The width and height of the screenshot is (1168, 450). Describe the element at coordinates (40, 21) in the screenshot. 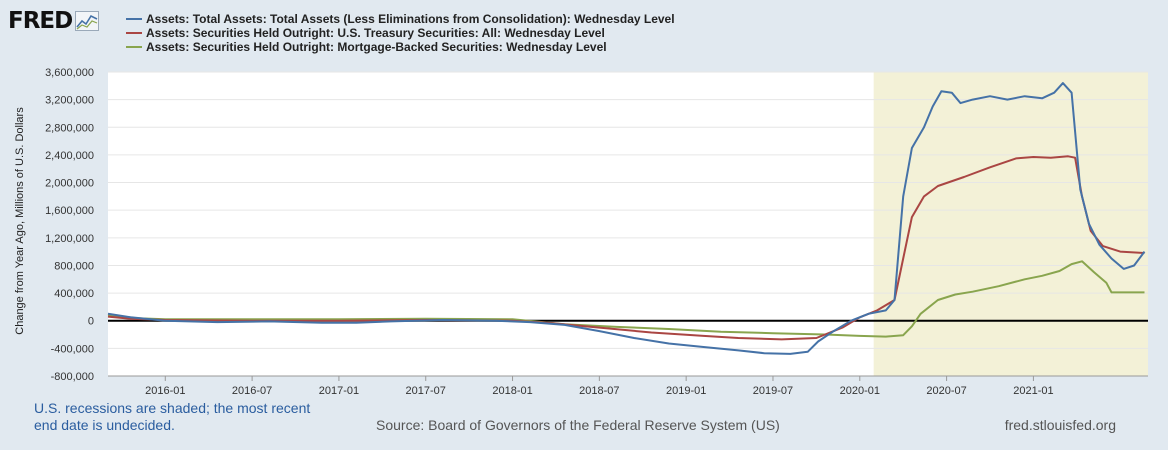

I see `fred-logo-text: FRED` at that location.